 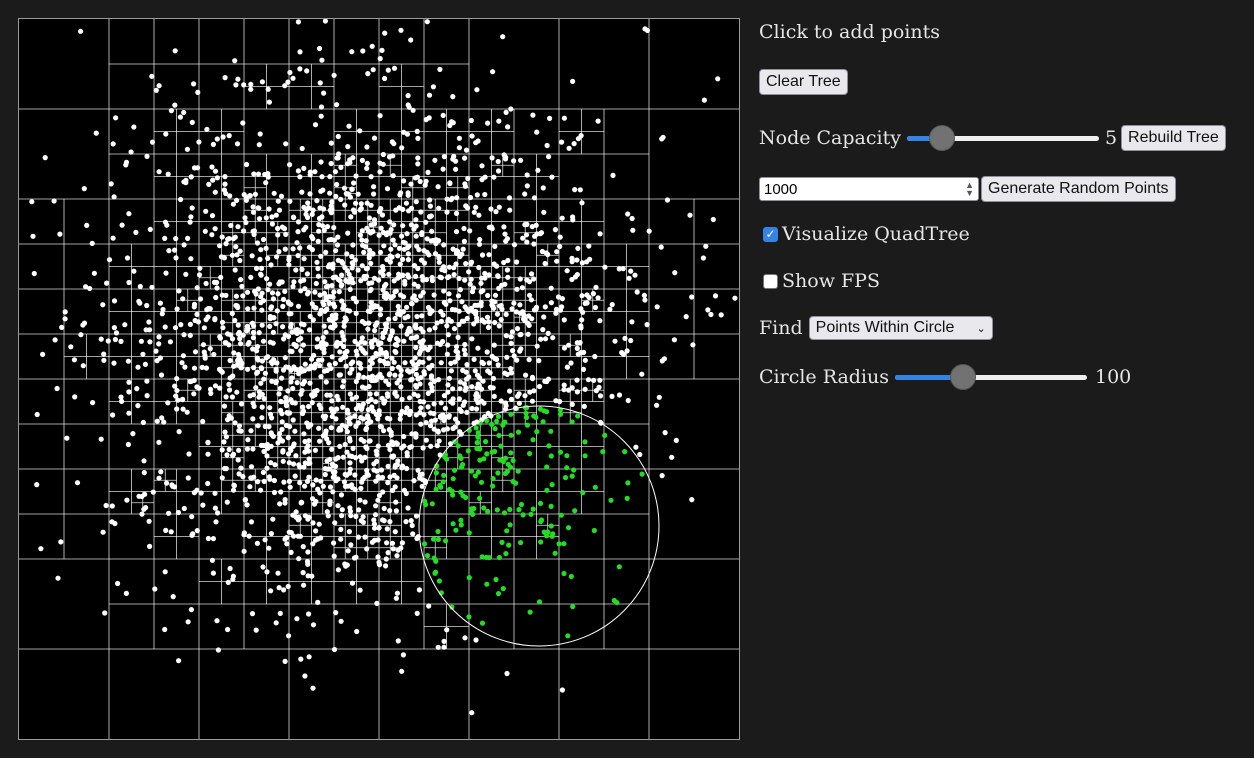 I want to click on visualize-quadtree-checkbox: ✓, so click(x=770, y=234).